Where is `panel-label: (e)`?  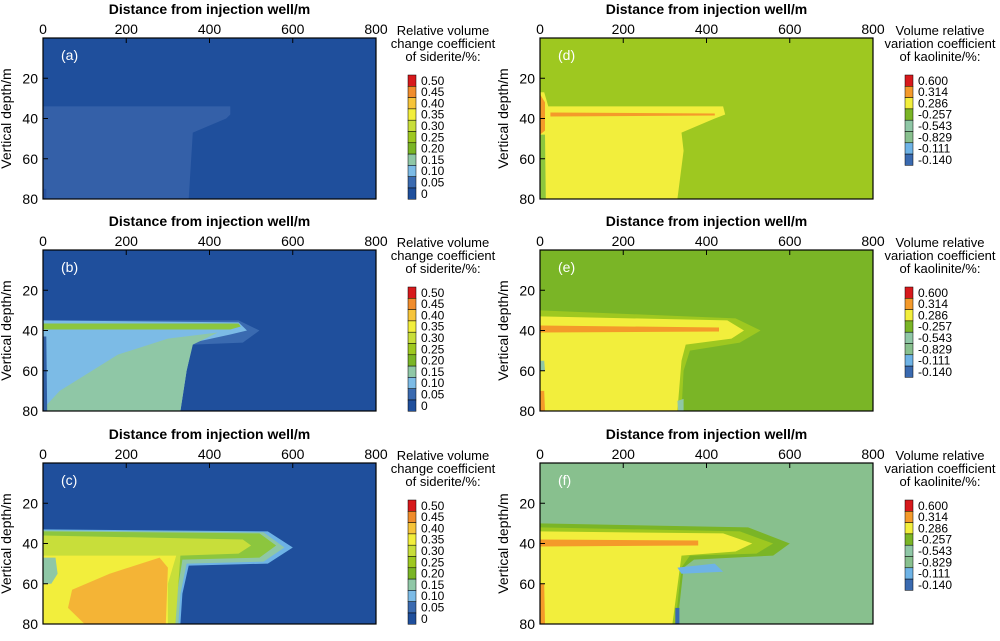 panel-label: (e) is located at coordinates (566, 267).